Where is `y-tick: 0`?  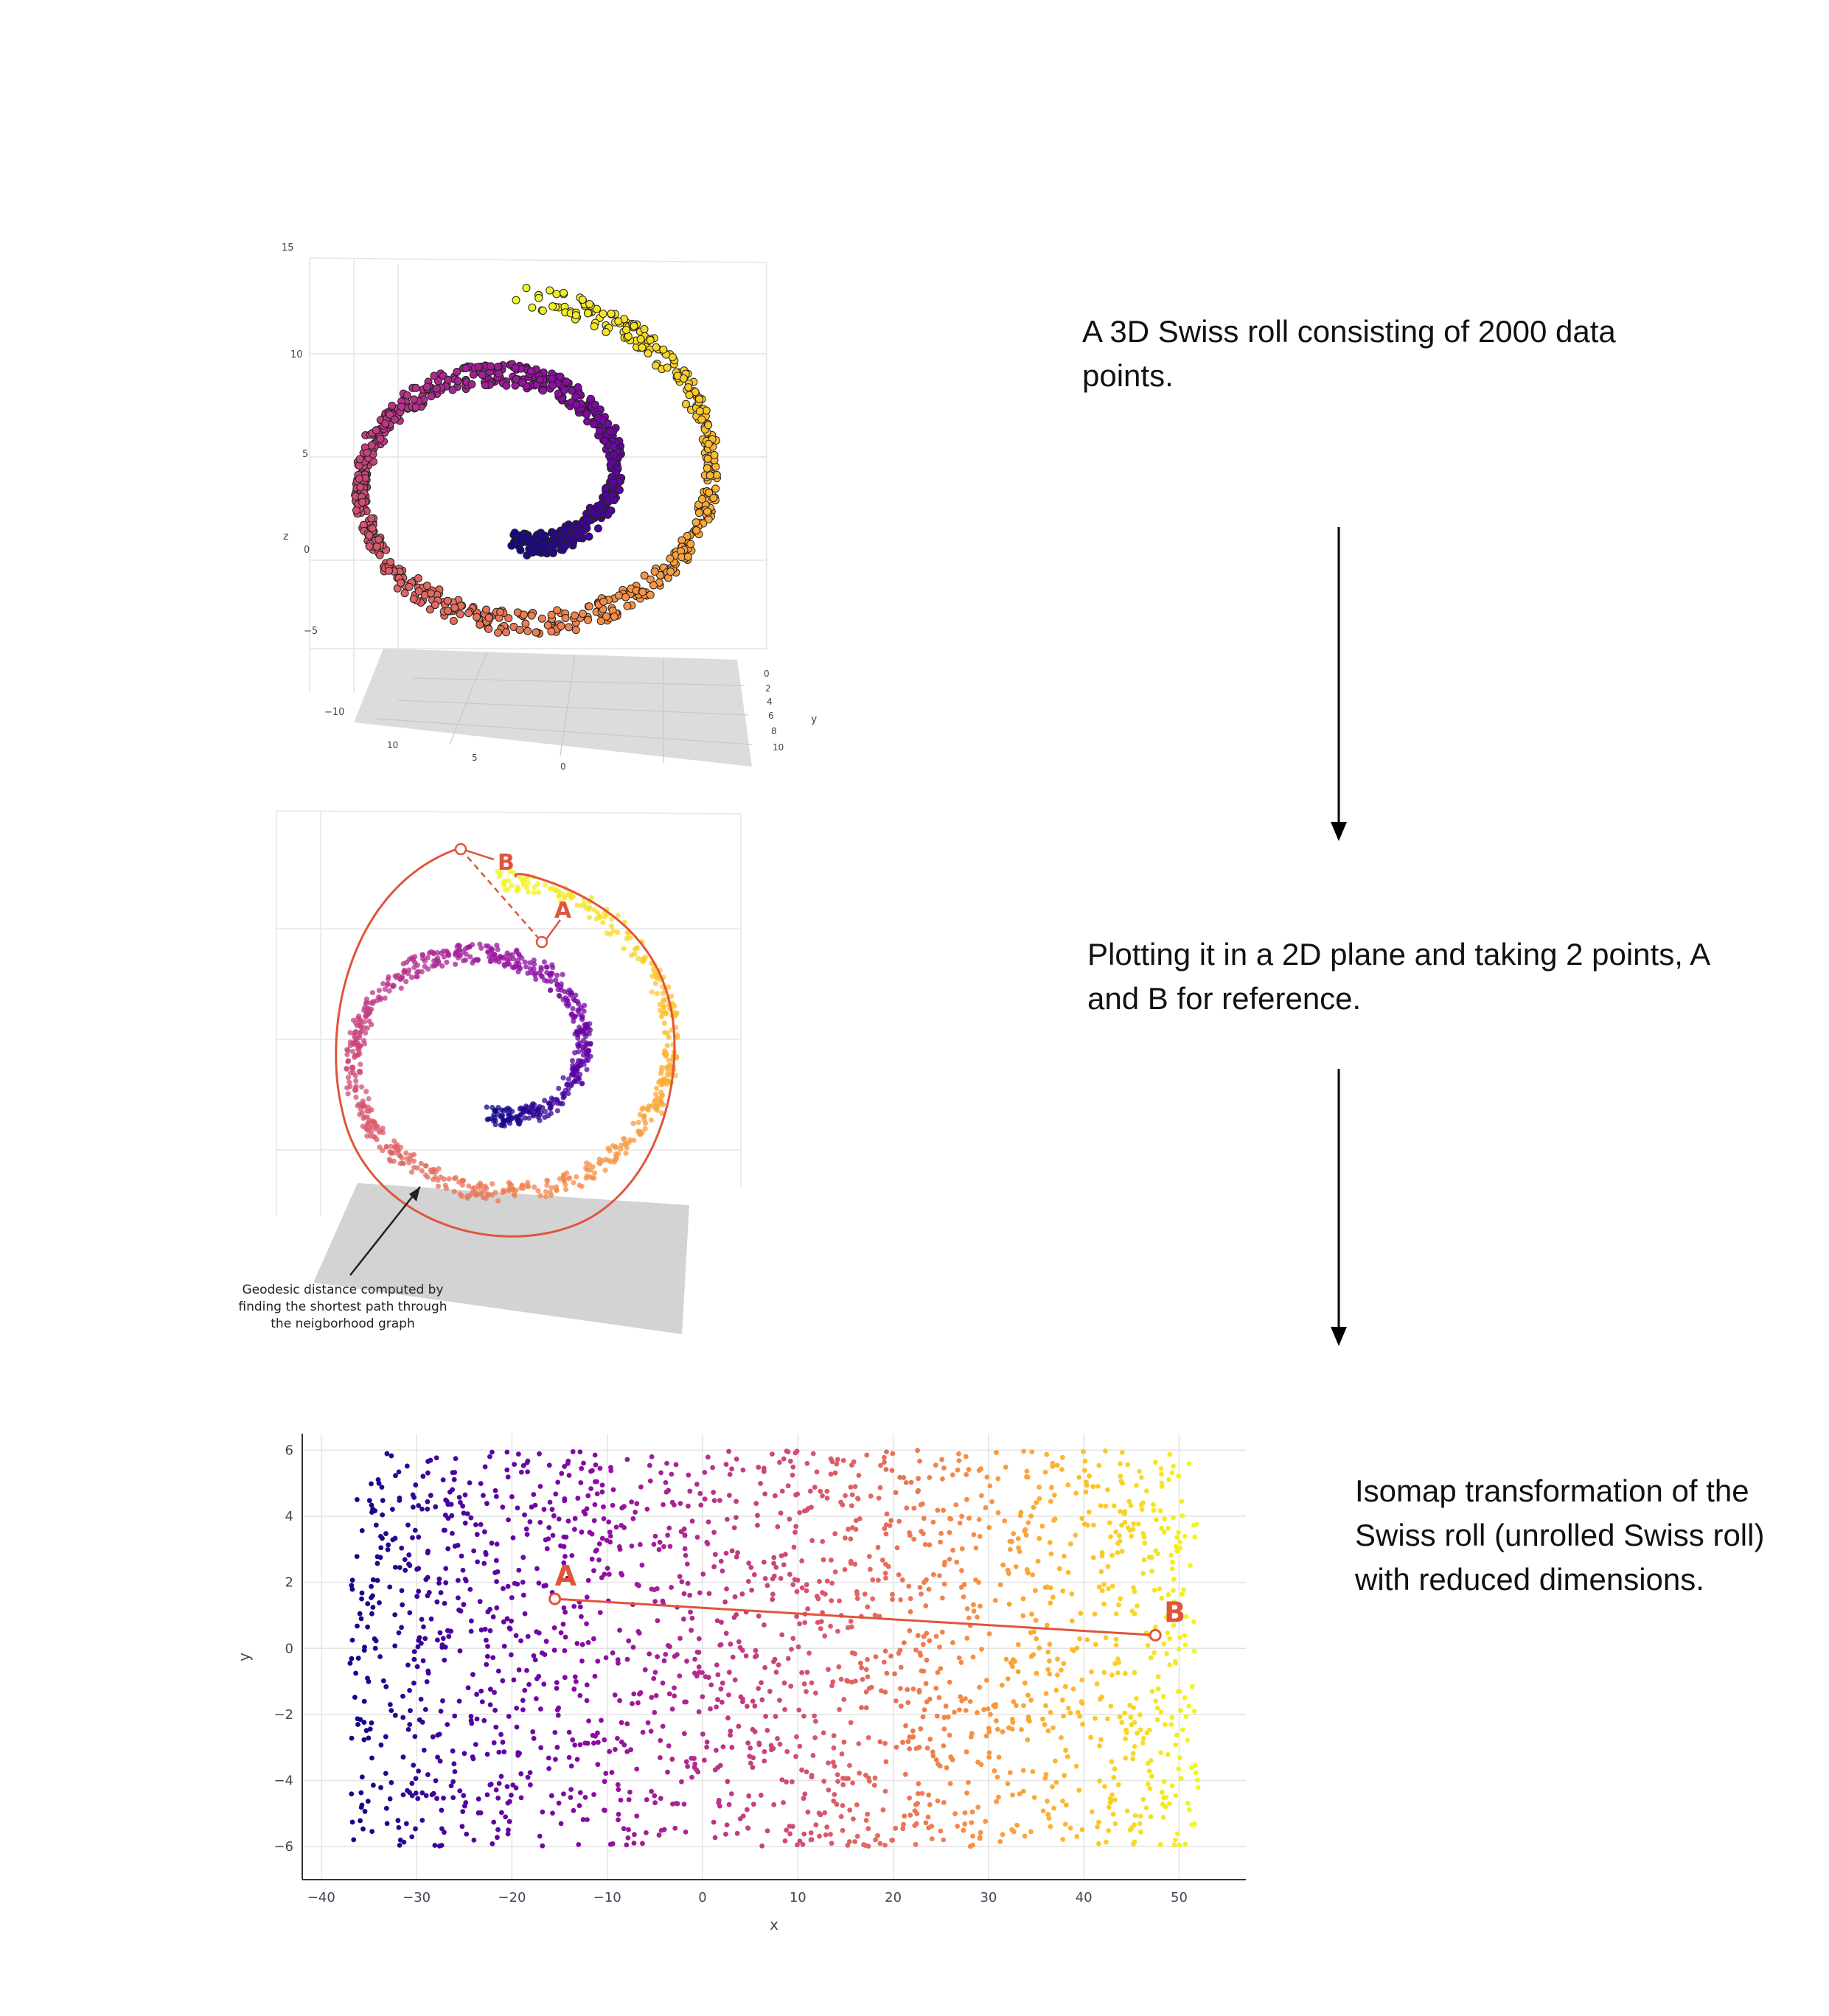 y-tick: 0 is located at coordinates (767, 674).